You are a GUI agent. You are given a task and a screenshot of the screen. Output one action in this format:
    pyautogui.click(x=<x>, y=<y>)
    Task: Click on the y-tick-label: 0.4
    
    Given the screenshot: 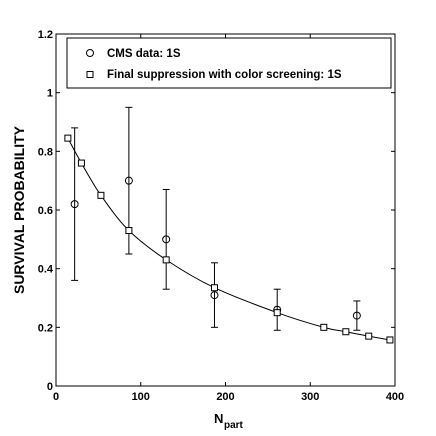 What is the action you would take?
    pyautogui.click(x=46, y=270)
    